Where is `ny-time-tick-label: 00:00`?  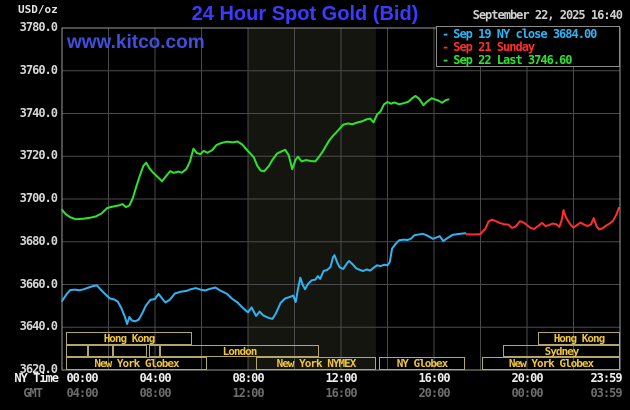
ny-time-tick-label: 00:00 is located at coordinates (82, 378).